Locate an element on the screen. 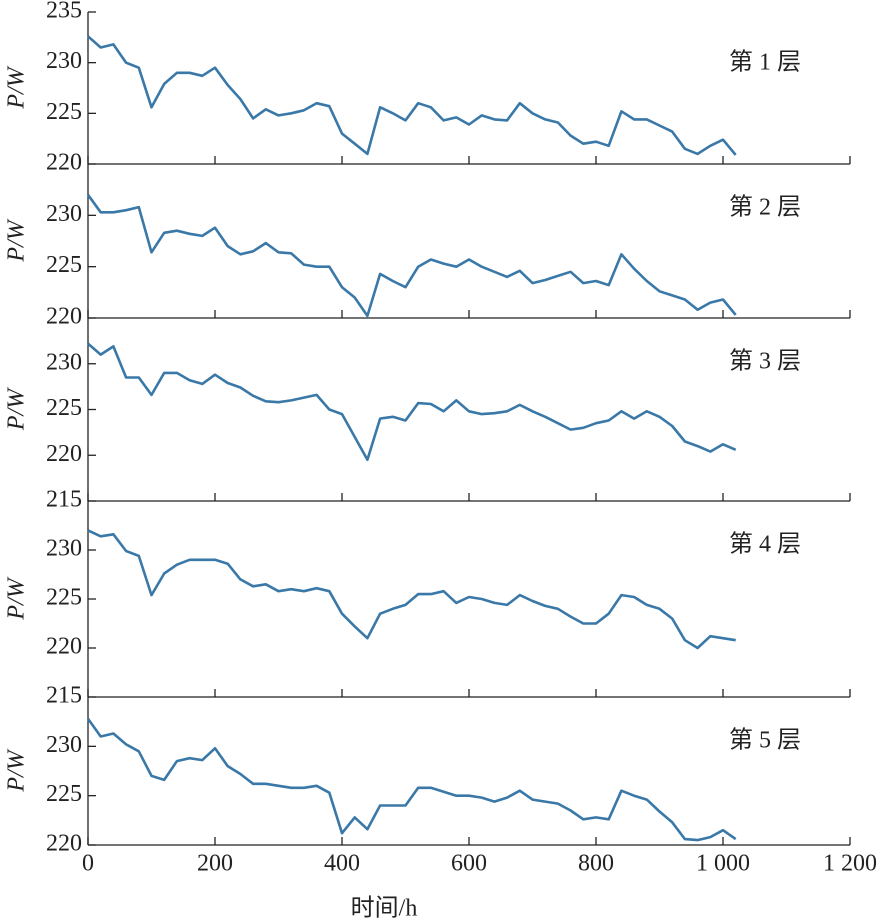  x-tick-label: 800 is located at coordinates (596, 864).